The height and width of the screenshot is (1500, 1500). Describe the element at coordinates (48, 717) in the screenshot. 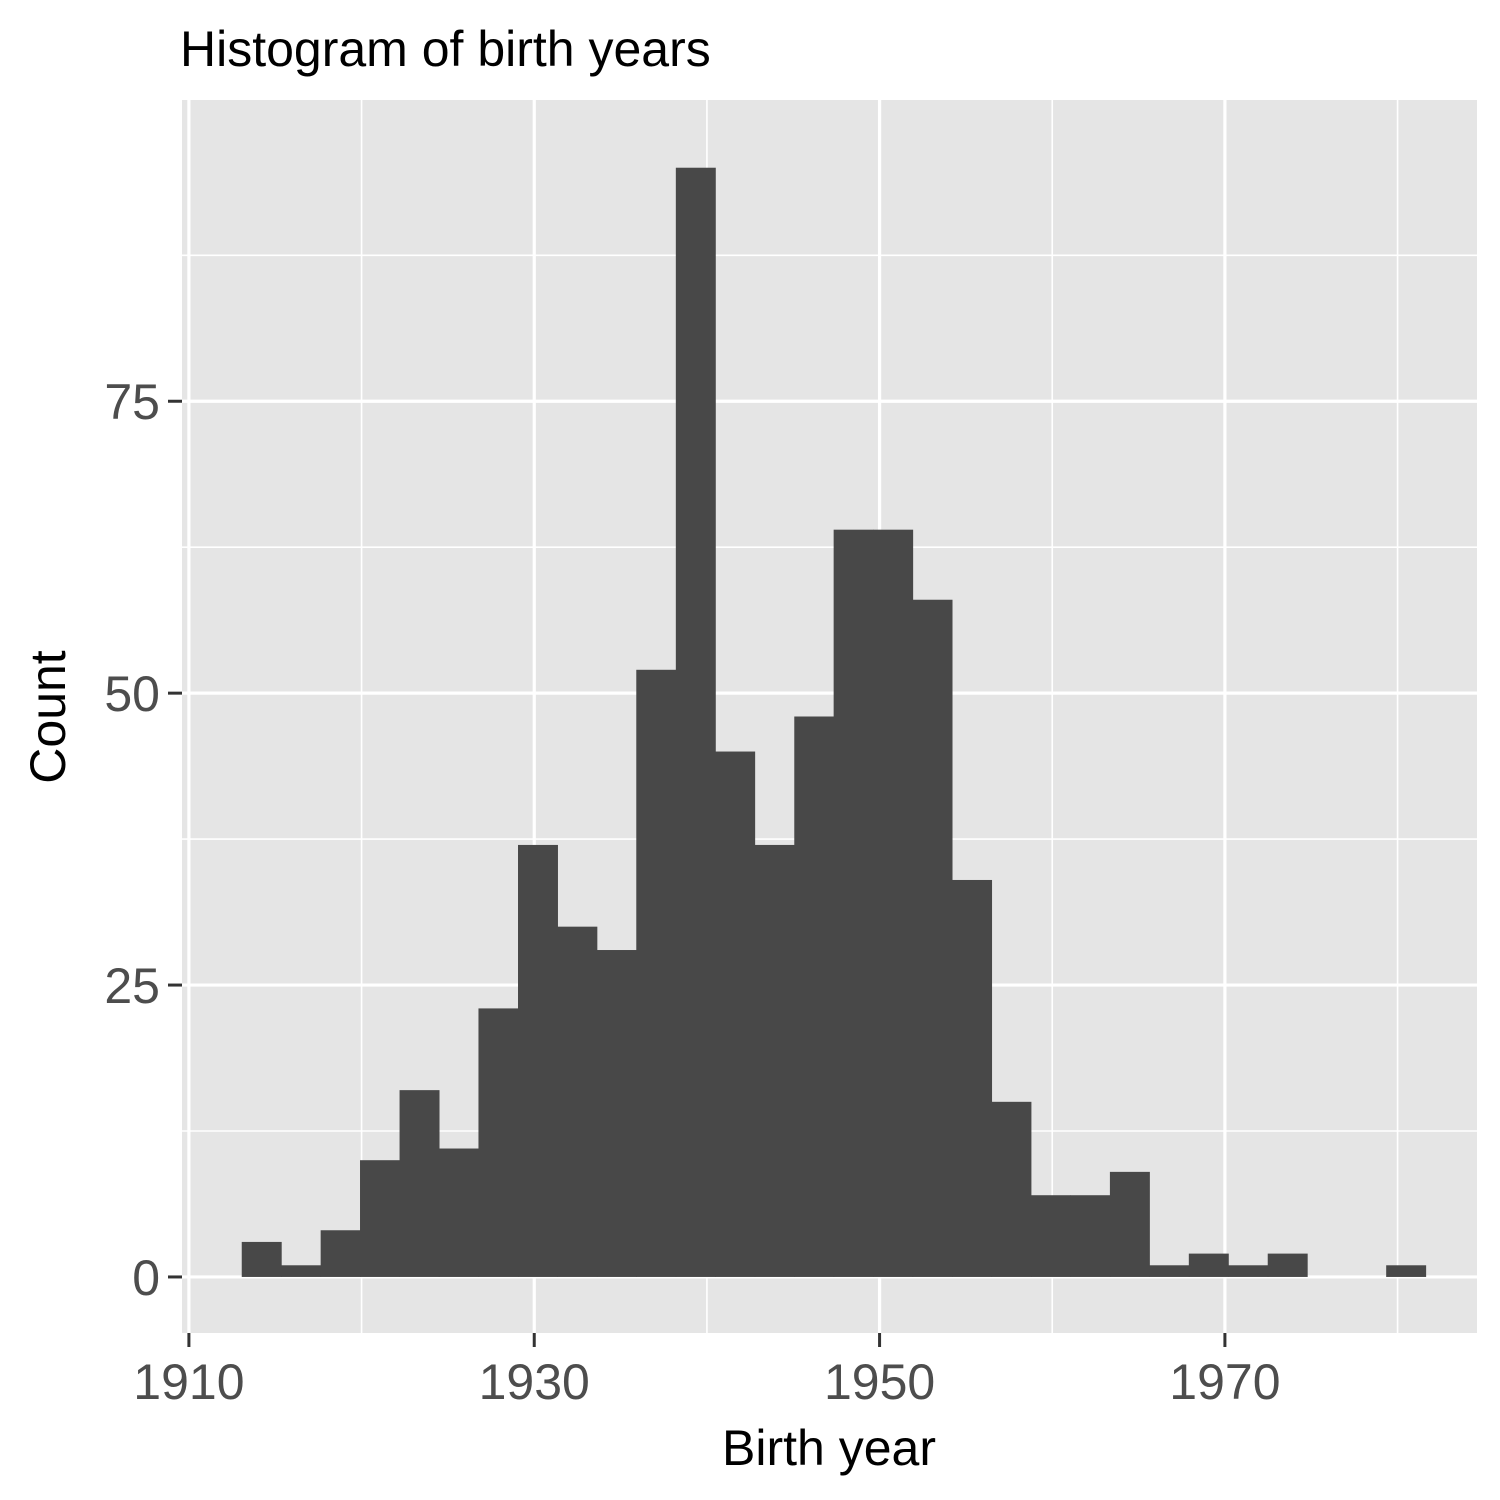

I see `y-axis-title: Count` at that location.